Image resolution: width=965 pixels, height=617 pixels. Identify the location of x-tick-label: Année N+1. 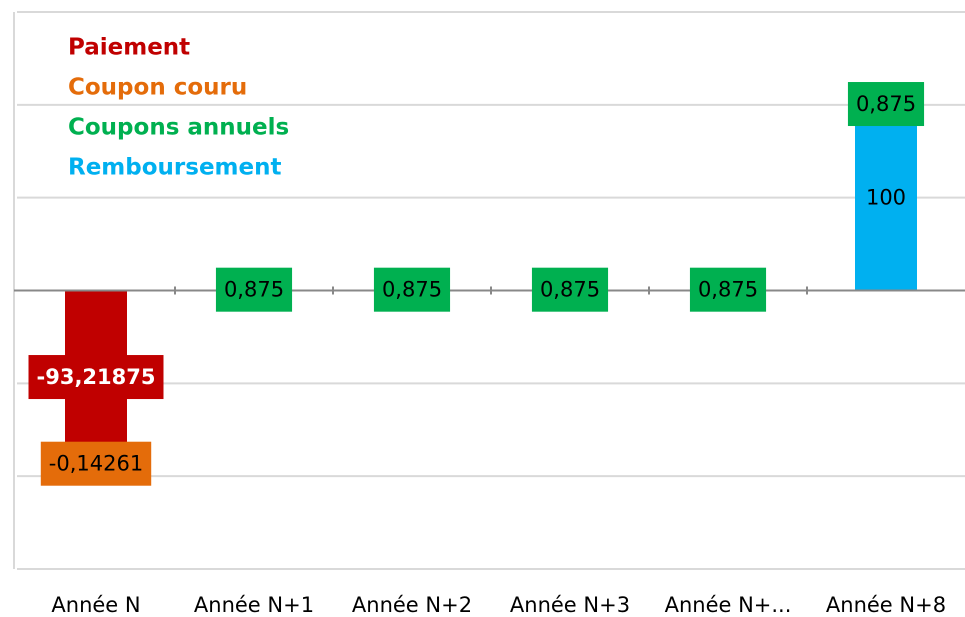
(254, 605).